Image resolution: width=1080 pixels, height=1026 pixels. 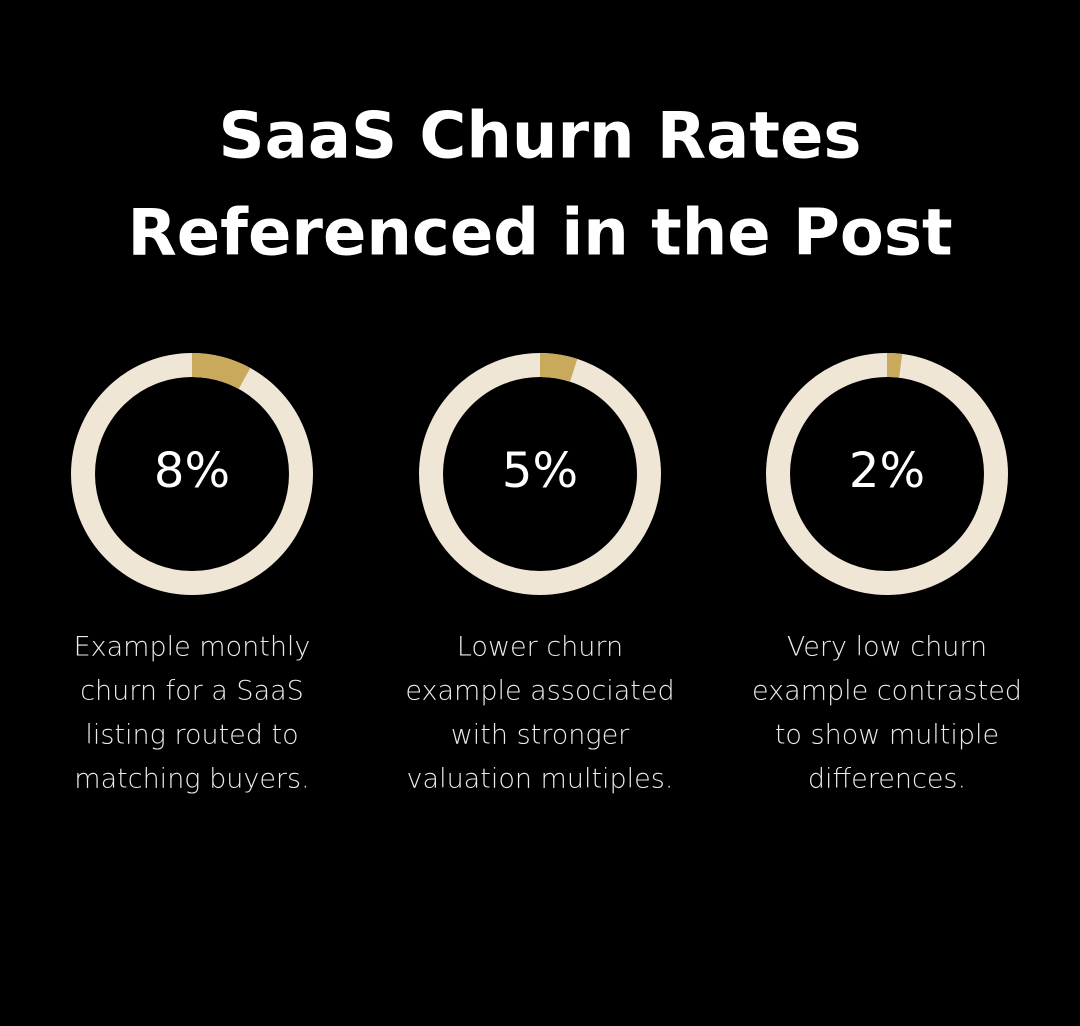 I want to click on caption-line: listing routed to, so click(x=191, y=735).